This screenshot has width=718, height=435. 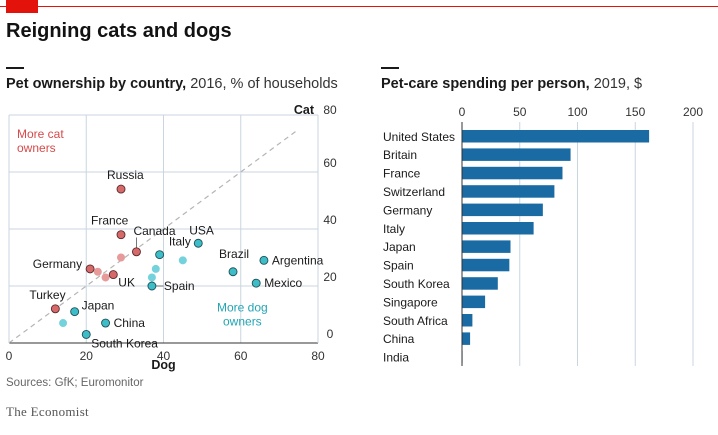 What do you see at coordinates (180, 241) in the screenshot?
I see `scatter-point-label: Italy` at bounding box center [180, 241].